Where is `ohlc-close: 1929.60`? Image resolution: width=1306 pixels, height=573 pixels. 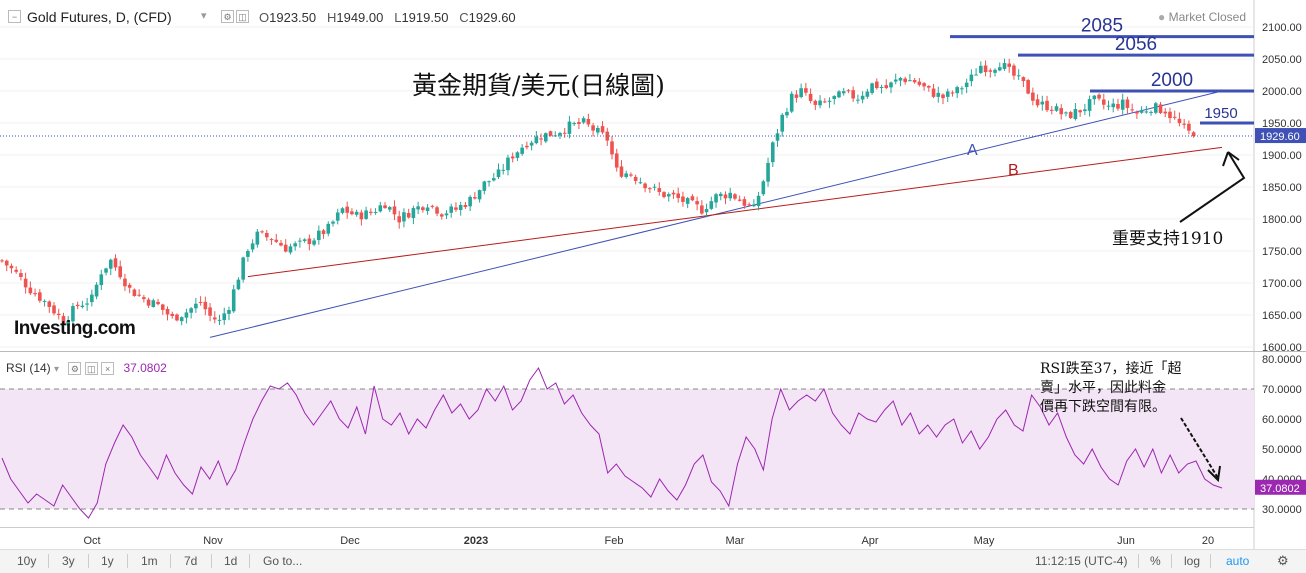
ohlc-close: 1929.60 is located at coordinates (492, 17).